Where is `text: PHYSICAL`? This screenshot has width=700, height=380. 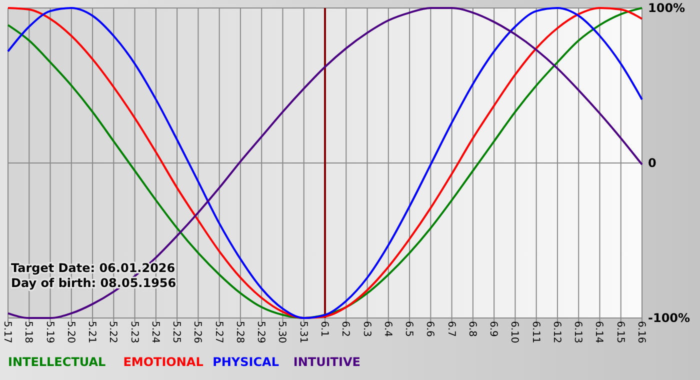 text: PHYSICAL is located at coordinates (246, 362).